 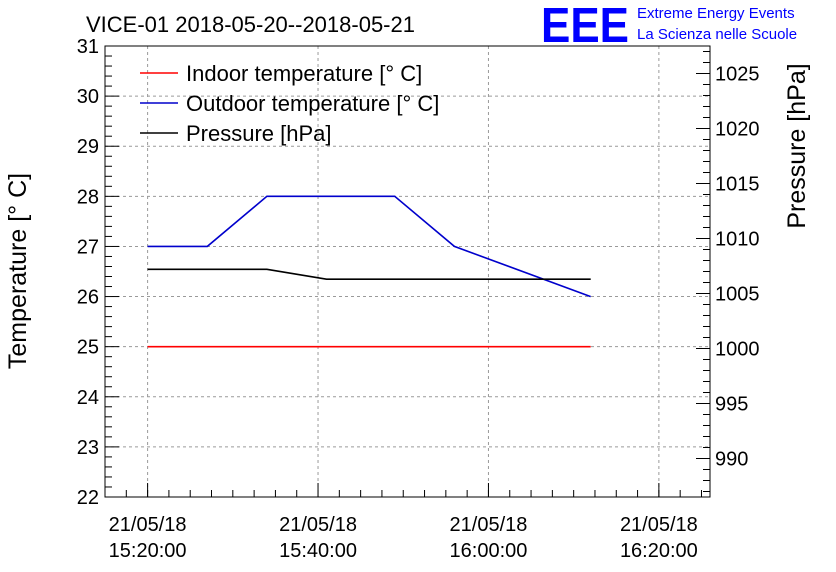 What do you see at coordinates (737, 130) in the screenshot?
I see `y2-tick-label: 1020` at bounding box center [737, 130].